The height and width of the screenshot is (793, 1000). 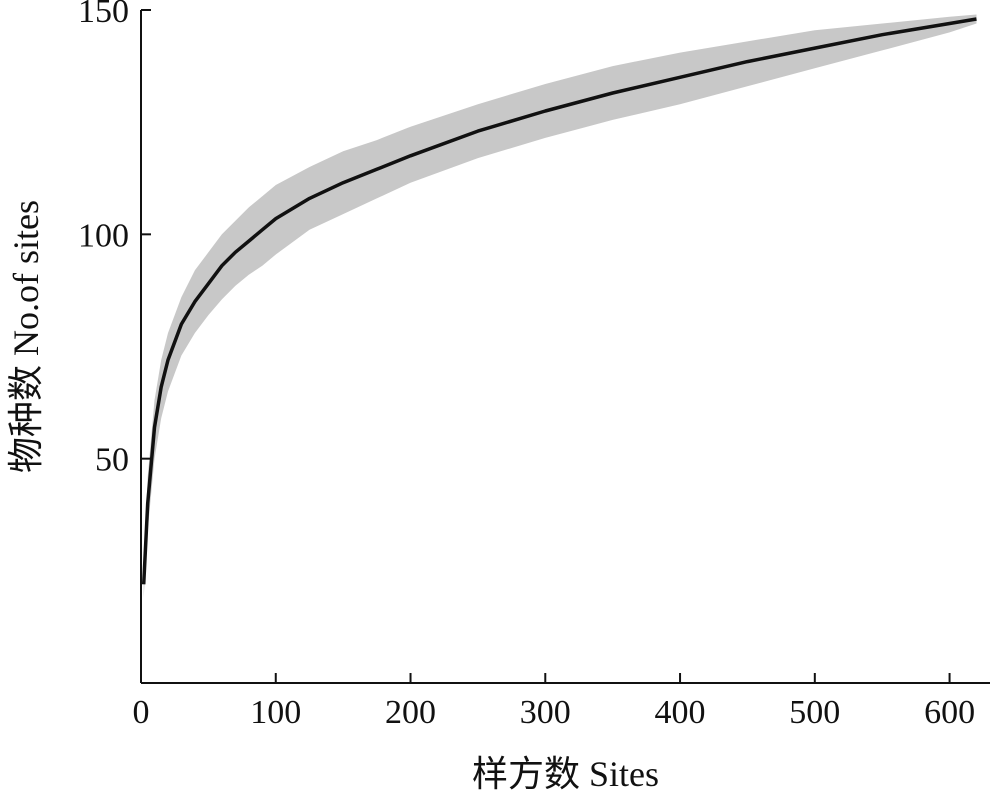 I want to click on x-axis-ticks: 0 100 200 300 400 500 600, so click(x=554, y=702).